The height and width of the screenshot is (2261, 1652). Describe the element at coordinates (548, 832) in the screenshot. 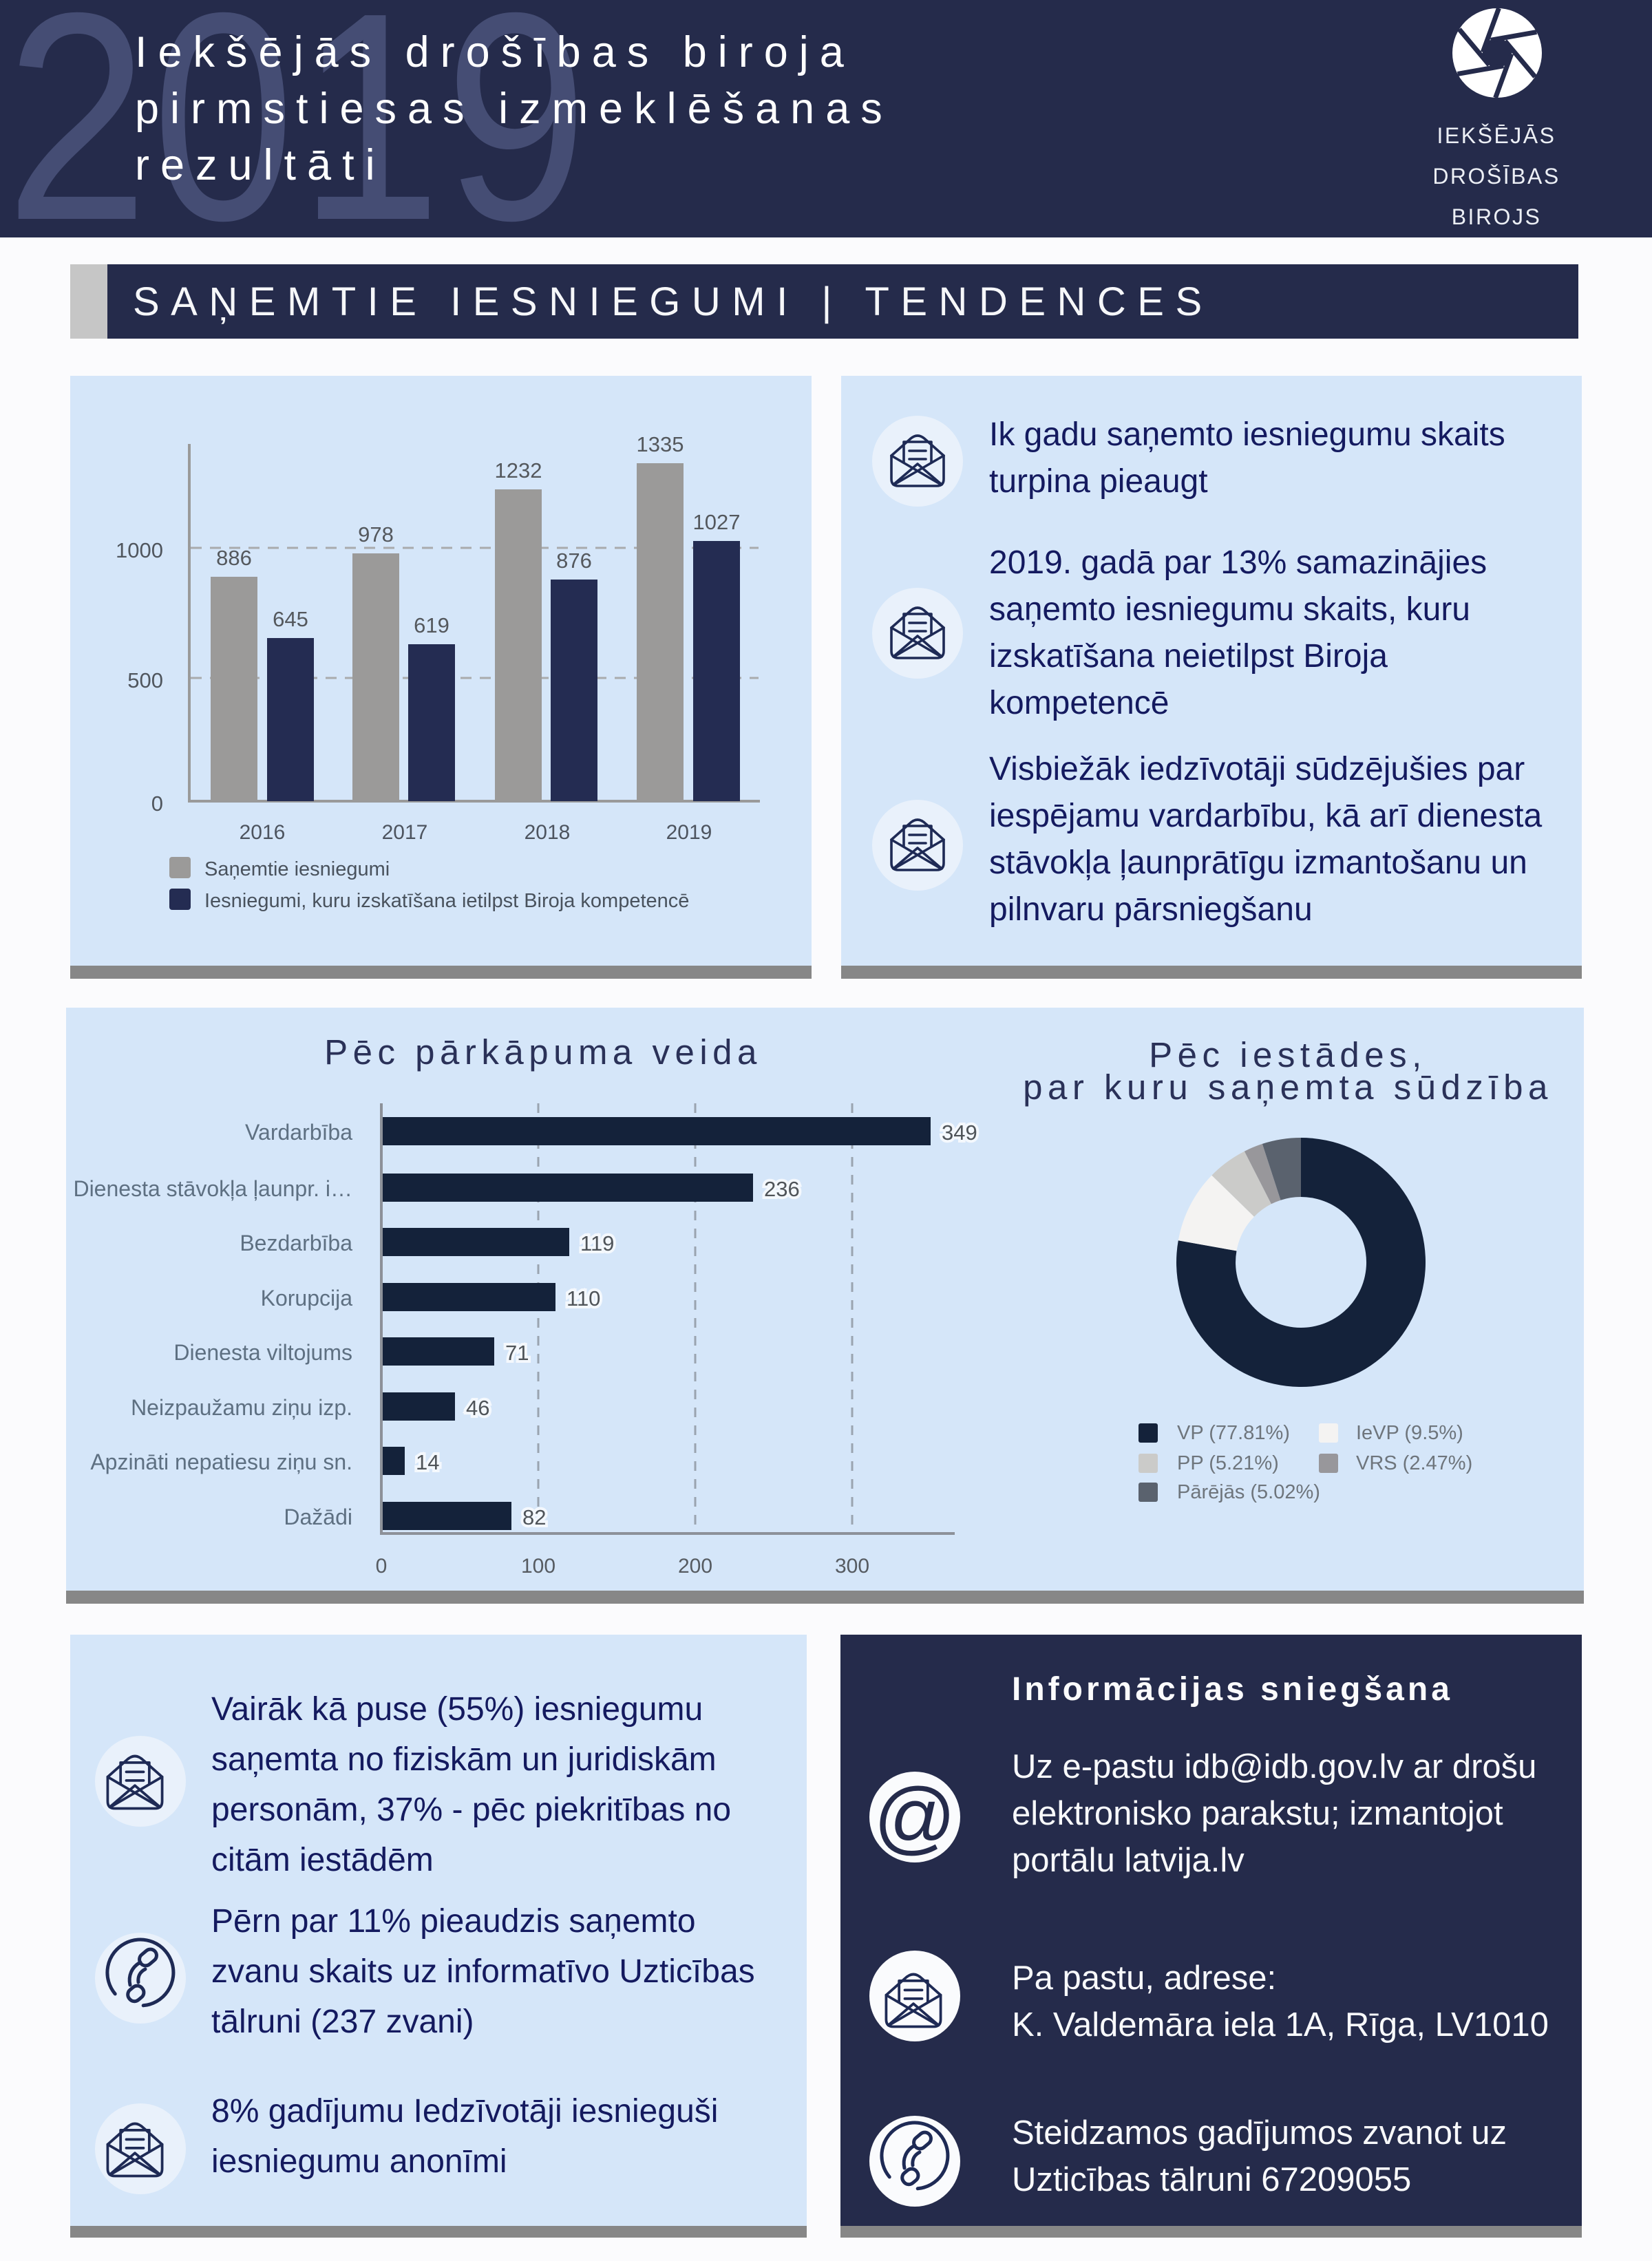

I see `svg-text: 2018` at that location.